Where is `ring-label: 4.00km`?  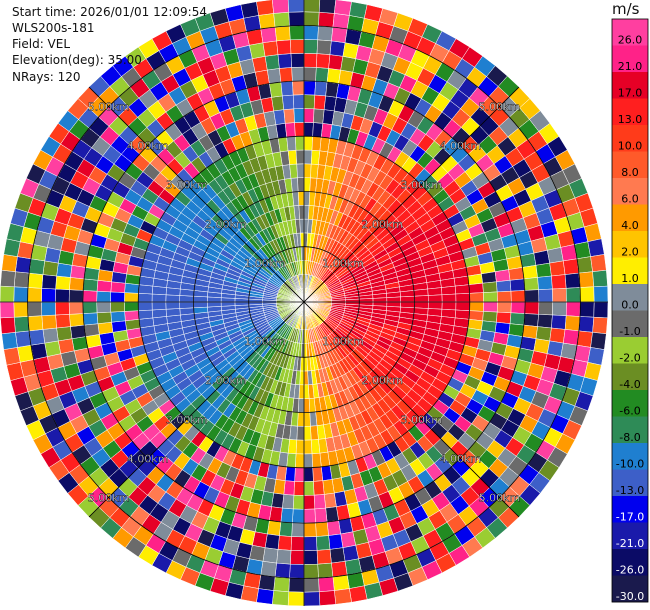 ring-label: 4.00km is located at coordinates (148, 458).